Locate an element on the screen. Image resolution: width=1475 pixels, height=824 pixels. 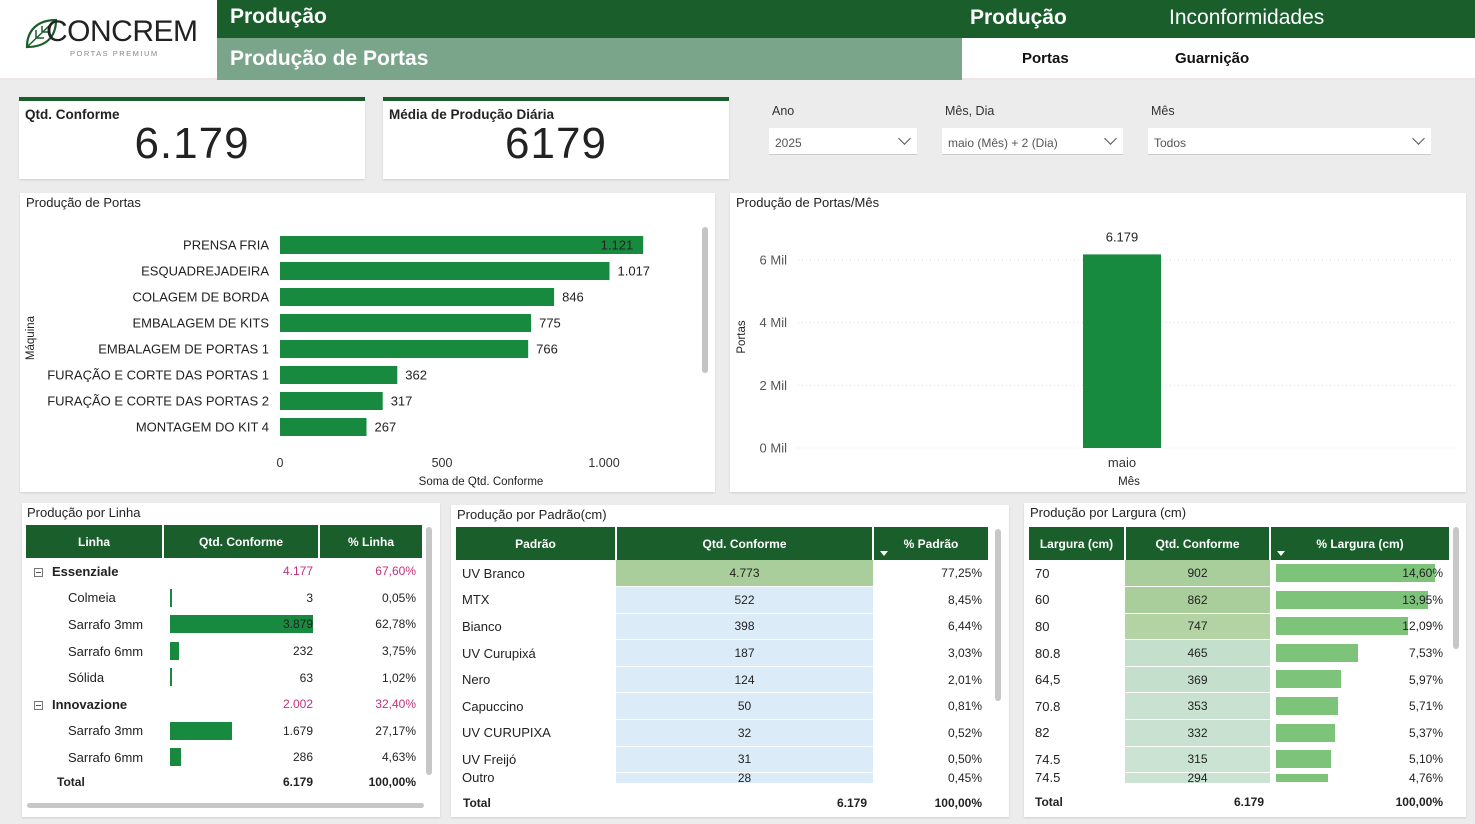
table-row: 80 747 12,09% is located at coordinates (1239, 627).